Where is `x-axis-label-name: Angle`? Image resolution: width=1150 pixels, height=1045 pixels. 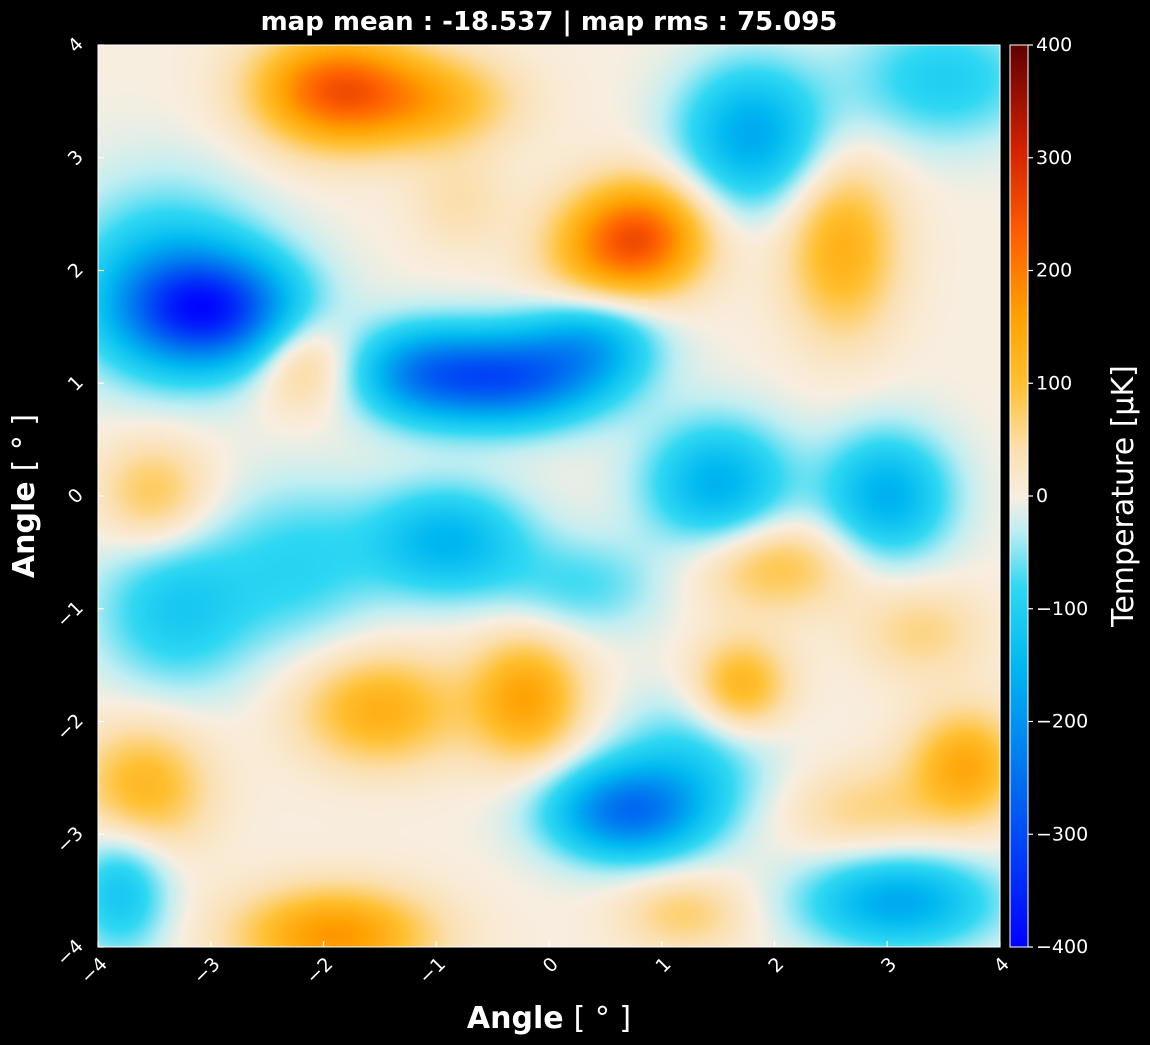
x-axis-label-name: Angle is located at coordinates (515, 1018).